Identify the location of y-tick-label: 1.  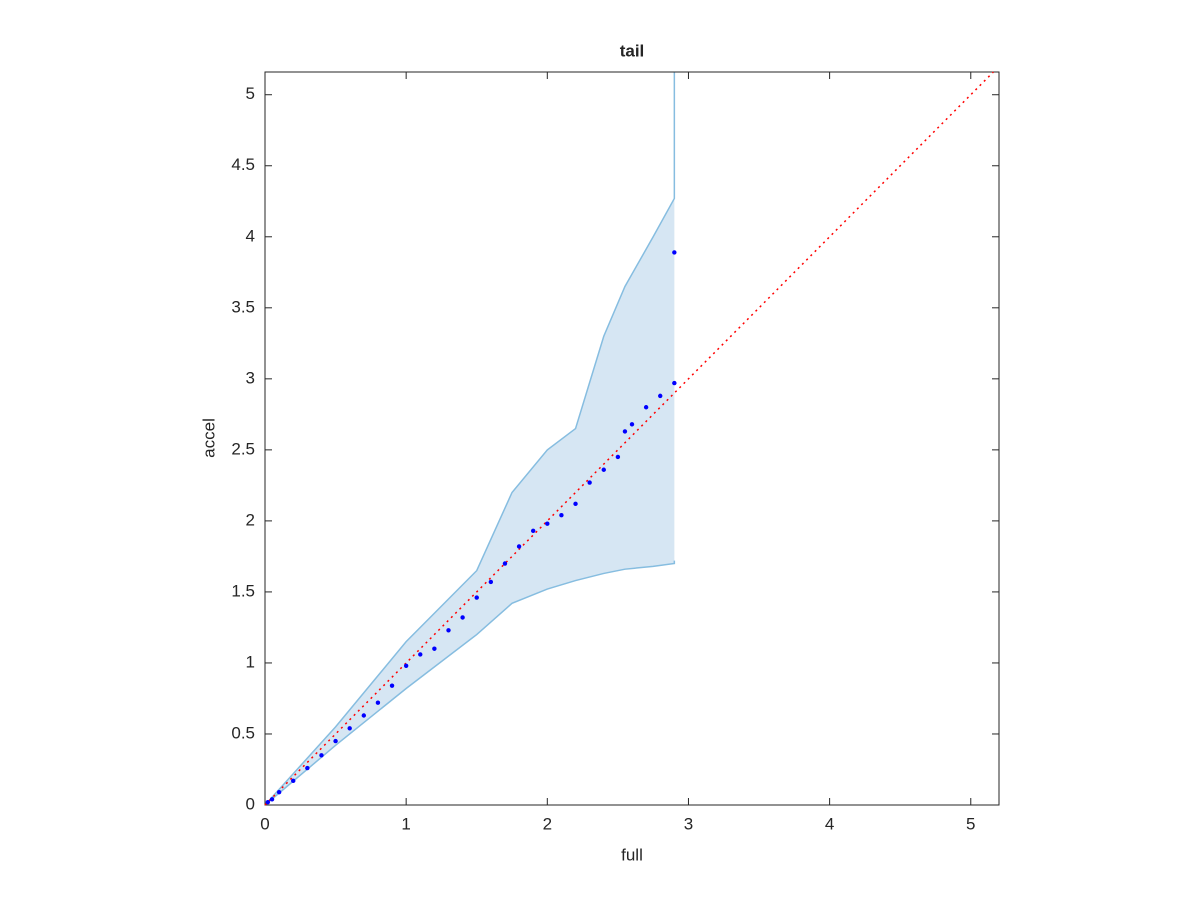
(250, 661).